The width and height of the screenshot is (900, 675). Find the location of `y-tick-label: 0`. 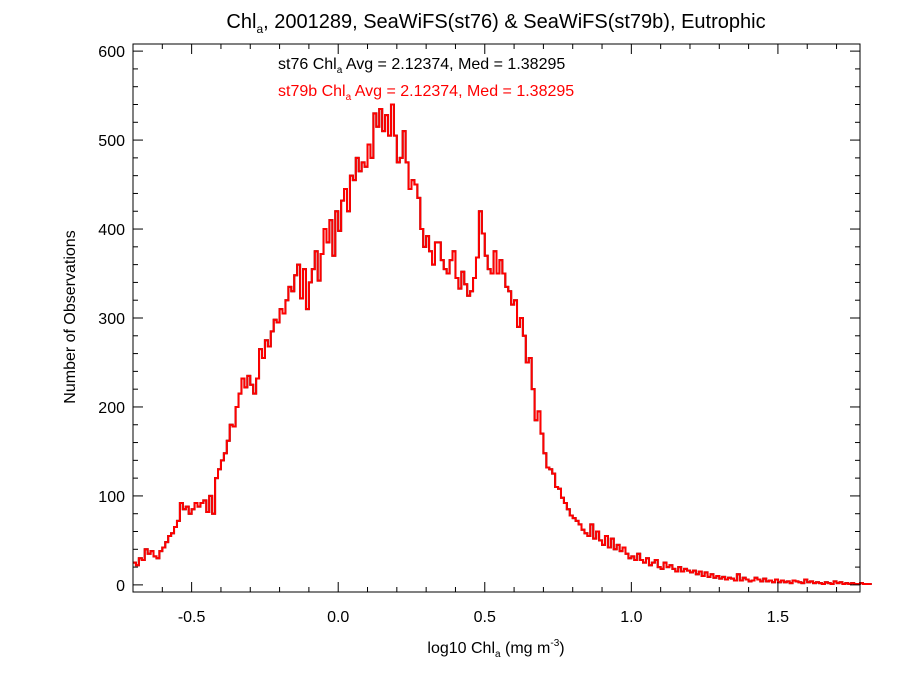

y-tick-label: 0 is located at coordinates (120, 586).